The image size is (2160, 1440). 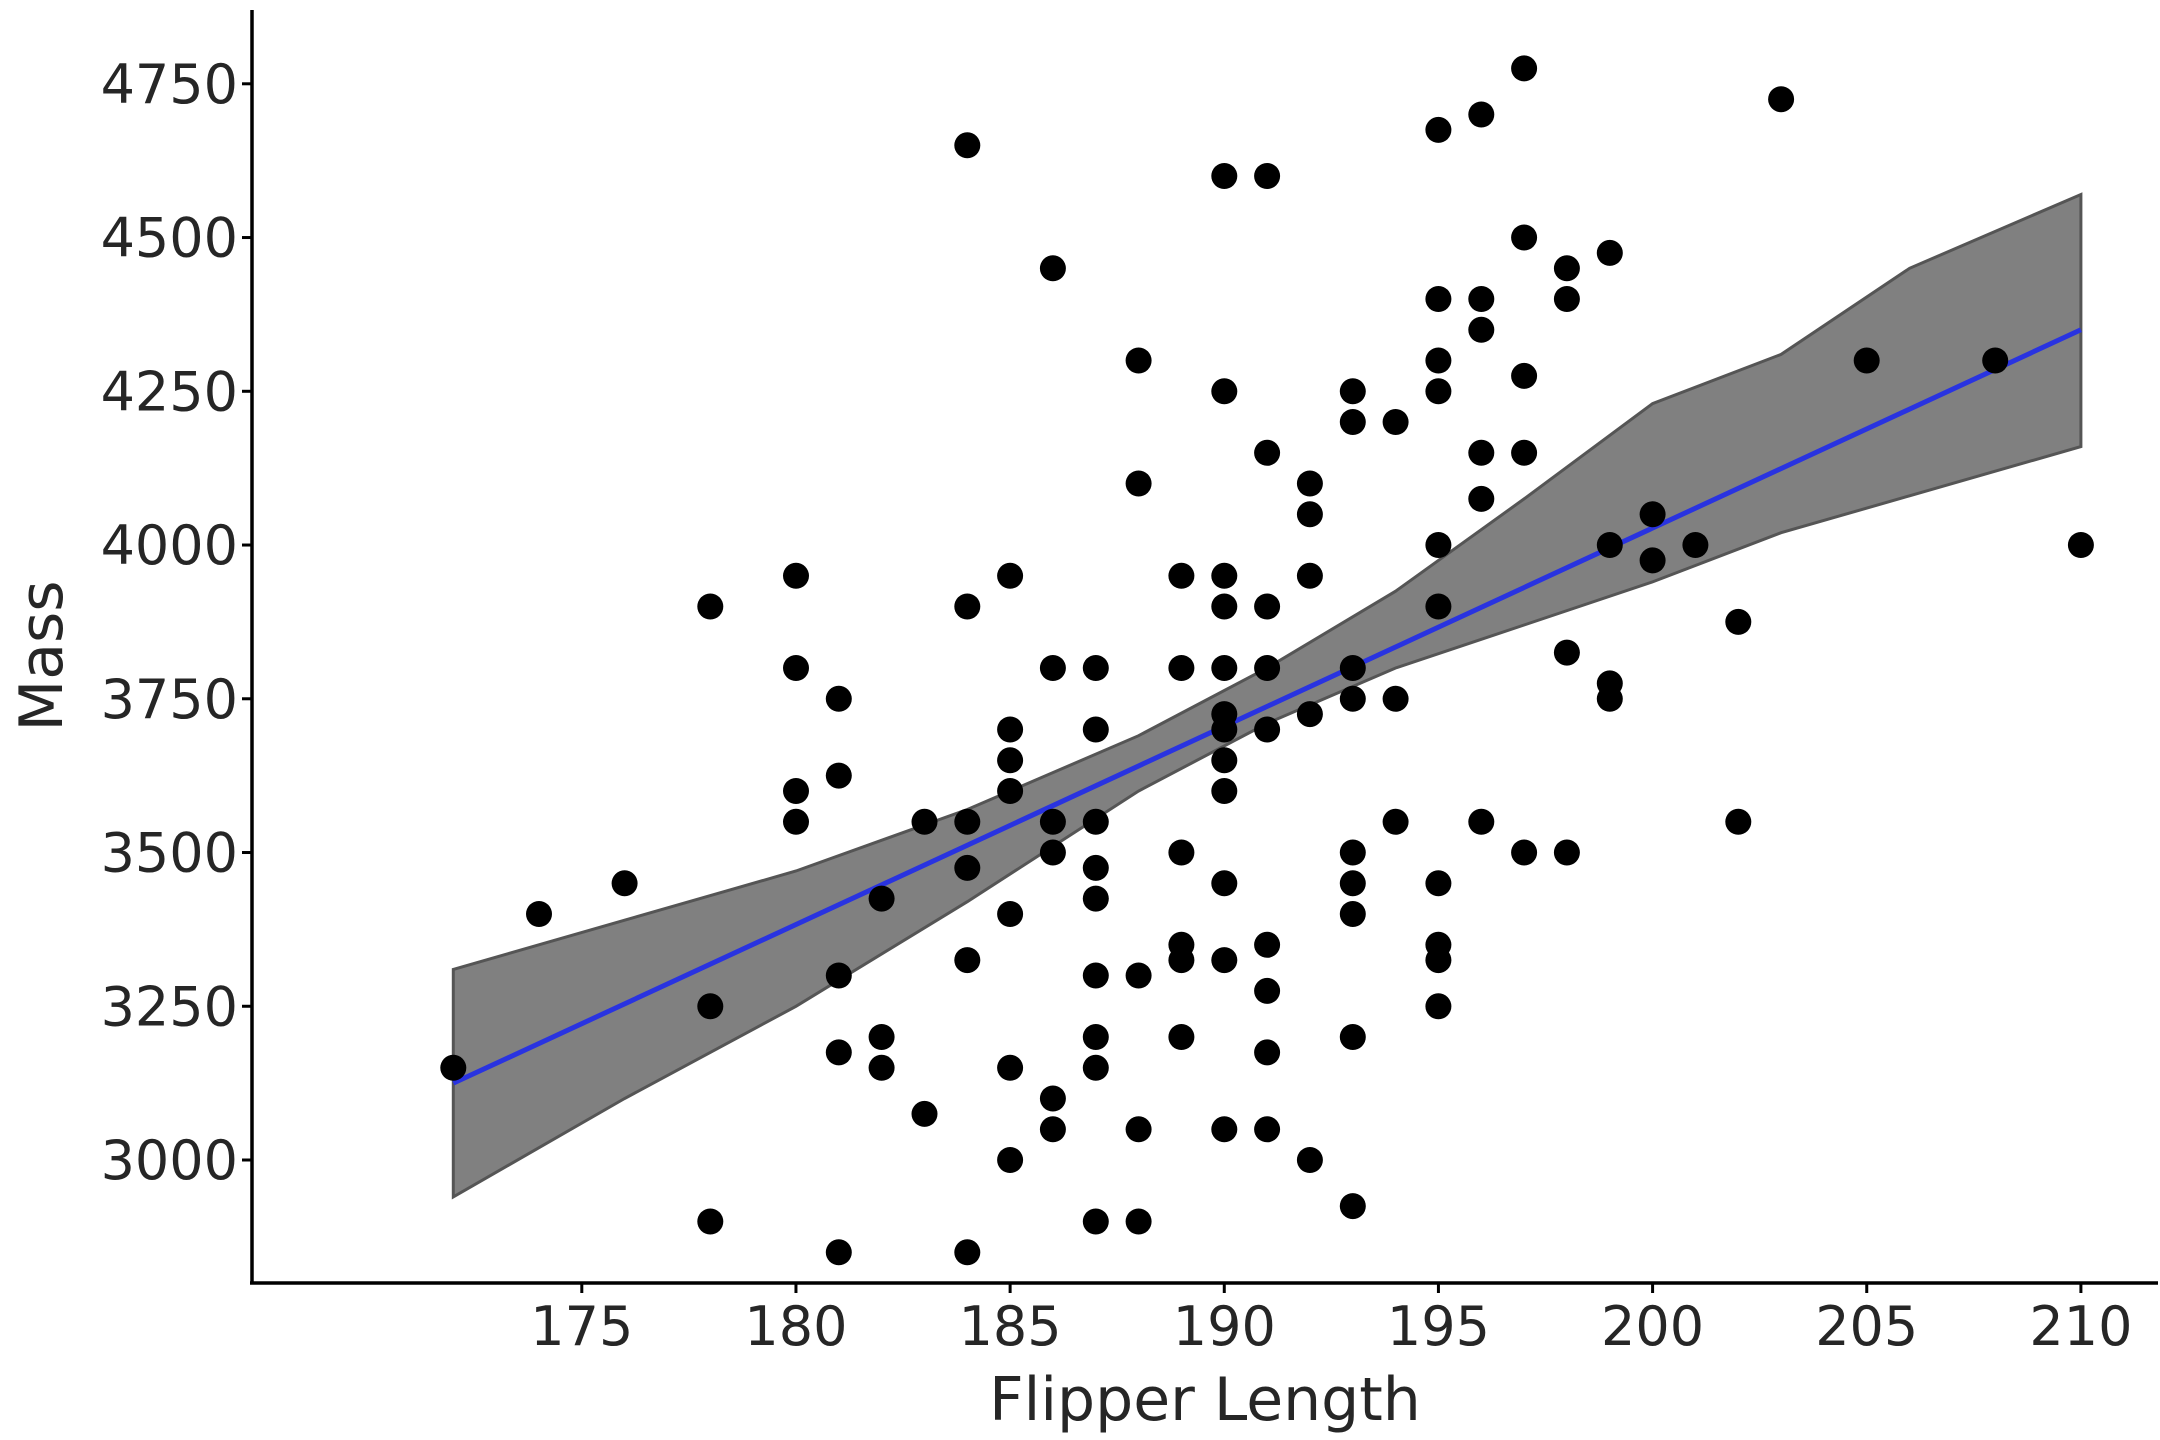 I want to click on x-tick-label: 205, so click(x=1866, y=1326).